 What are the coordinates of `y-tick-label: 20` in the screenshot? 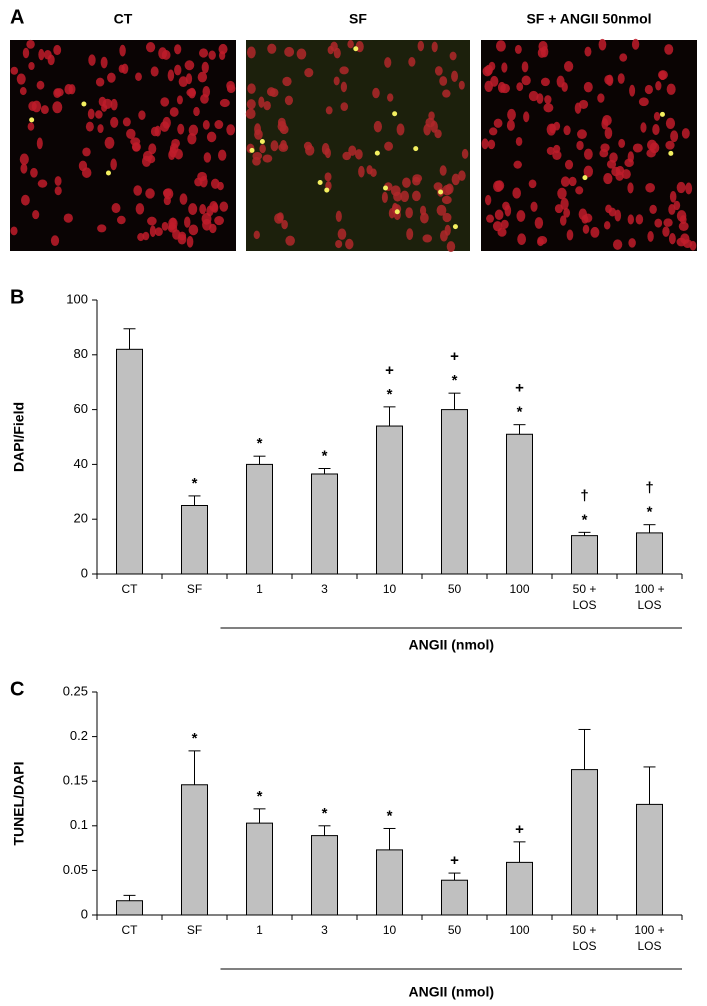 It's located at (81, 518).